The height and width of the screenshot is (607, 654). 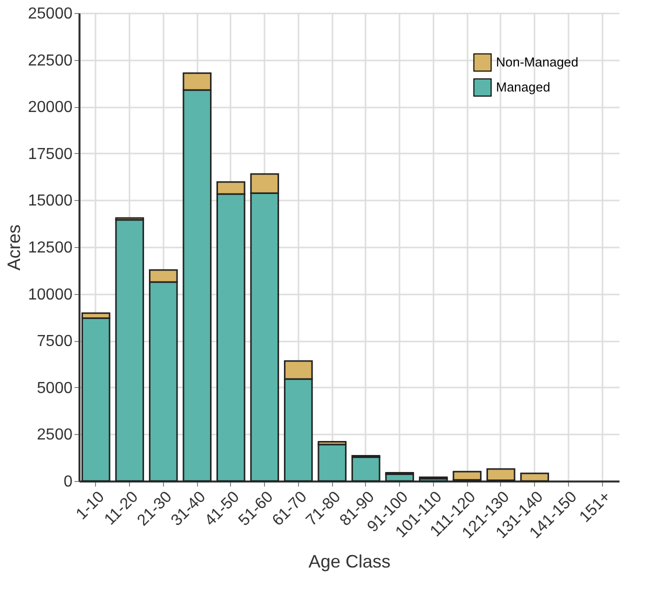 What do you see at coordinates (523, 87) in the screenshot?
I see `legend-label: Managed` at bounding box center [523, 87].